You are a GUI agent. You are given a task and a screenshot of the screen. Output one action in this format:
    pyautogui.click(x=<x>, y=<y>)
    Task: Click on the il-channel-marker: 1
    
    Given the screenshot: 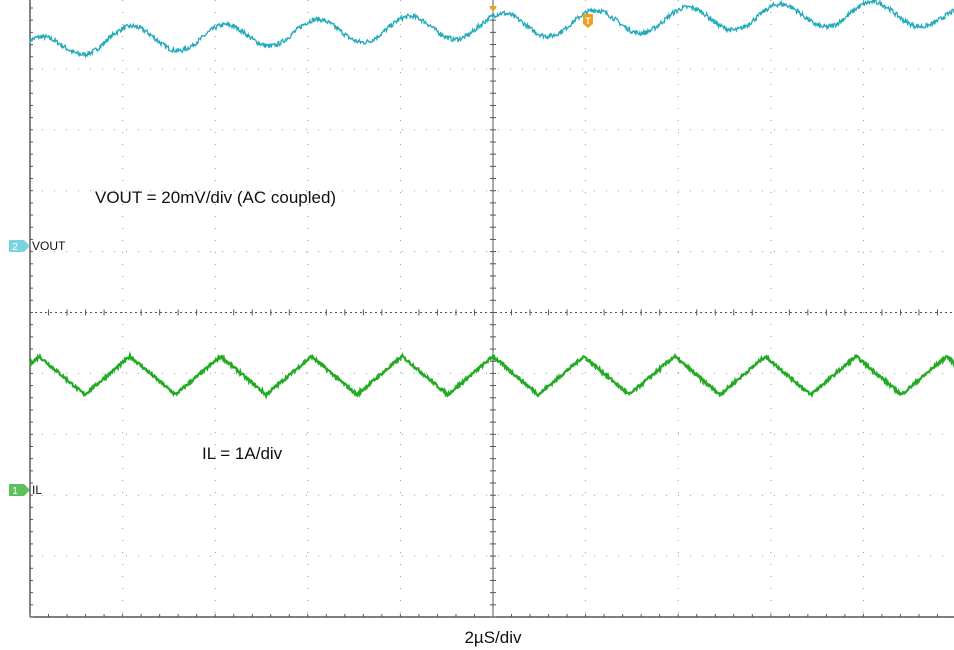 What is the action you would take?
    pyautogui.click(x=19, y=490)
    